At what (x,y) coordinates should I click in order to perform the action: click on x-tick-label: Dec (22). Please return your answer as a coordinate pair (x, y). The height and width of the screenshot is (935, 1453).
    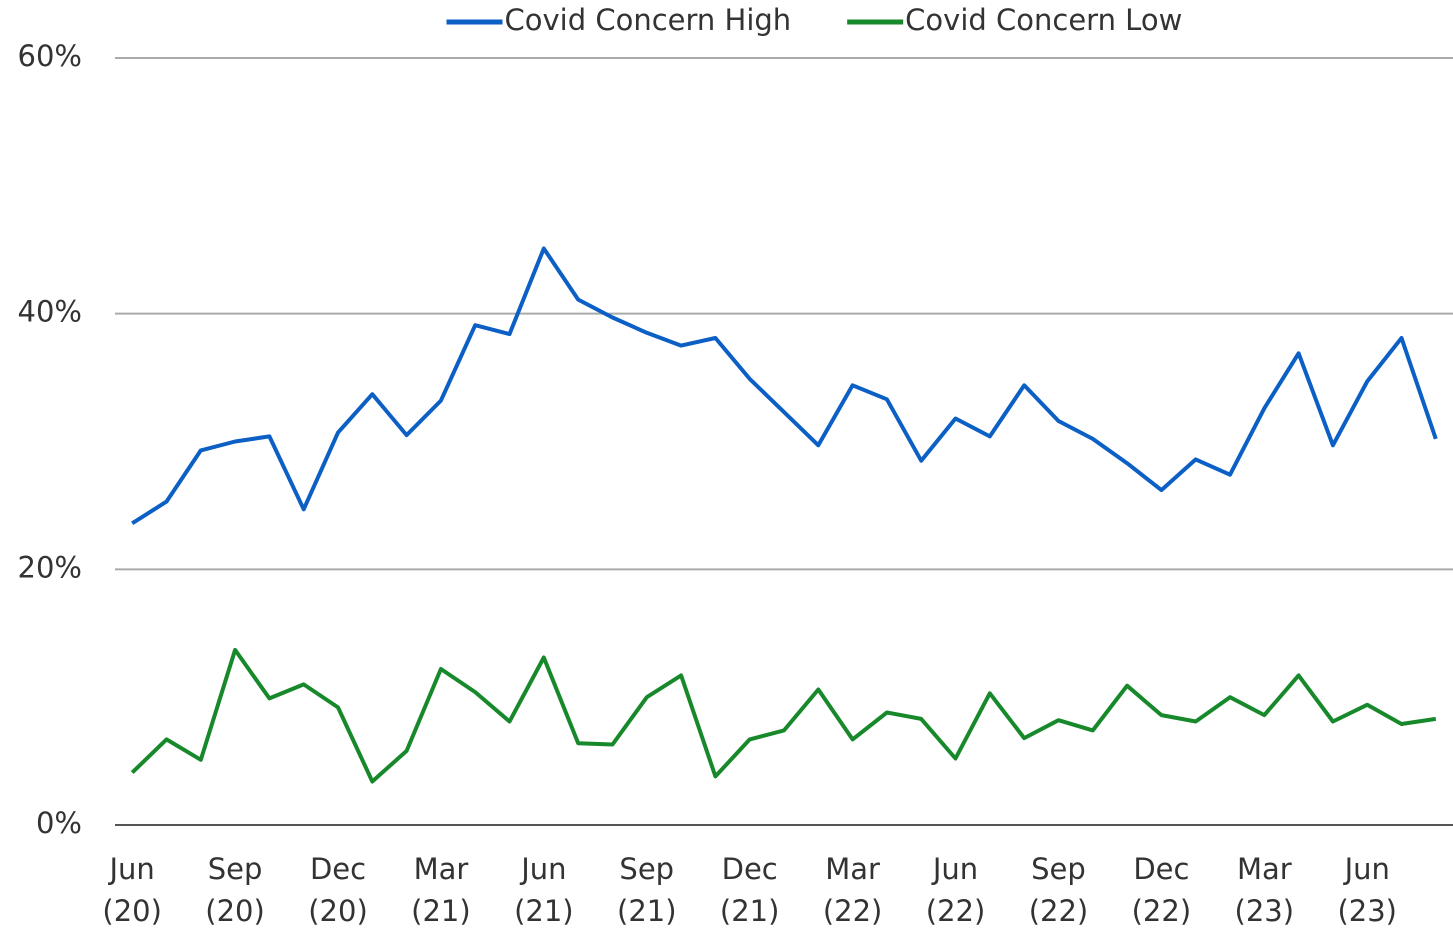
    Looking at the image, I should click on (1162, 890).